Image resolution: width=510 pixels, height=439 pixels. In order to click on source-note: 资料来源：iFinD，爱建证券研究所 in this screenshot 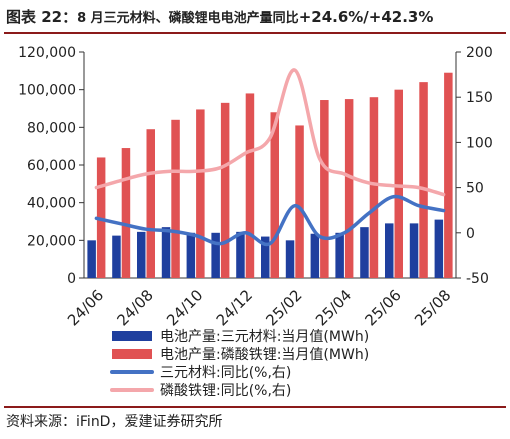, I will do `click(114, 422)`.